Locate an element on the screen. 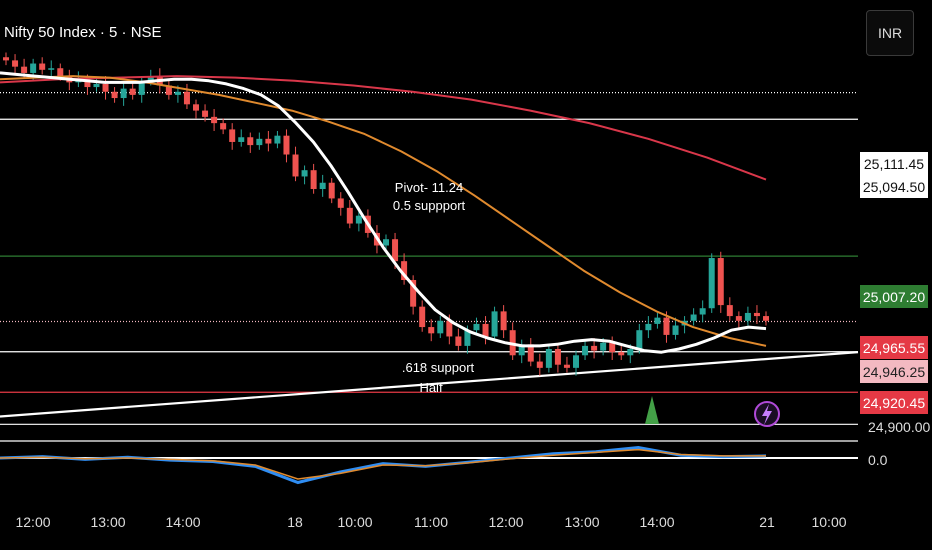  oscillator-pane is located at coordinates (429, 462).